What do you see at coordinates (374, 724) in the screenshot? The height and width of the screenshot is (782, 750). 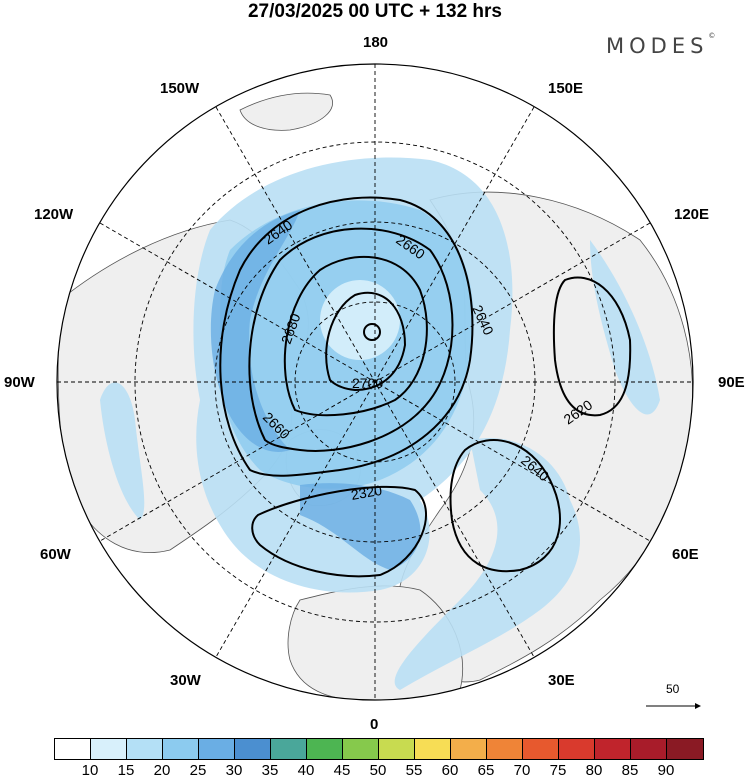 I see `lon-label-0: 0` at bounding box center [374, 724].